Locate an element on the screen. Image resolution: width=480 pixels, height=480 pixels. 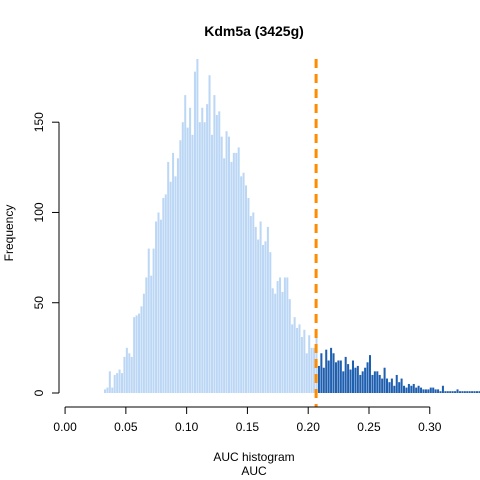
x-tick-label: 0.25 is located at coordinates (369, 427).